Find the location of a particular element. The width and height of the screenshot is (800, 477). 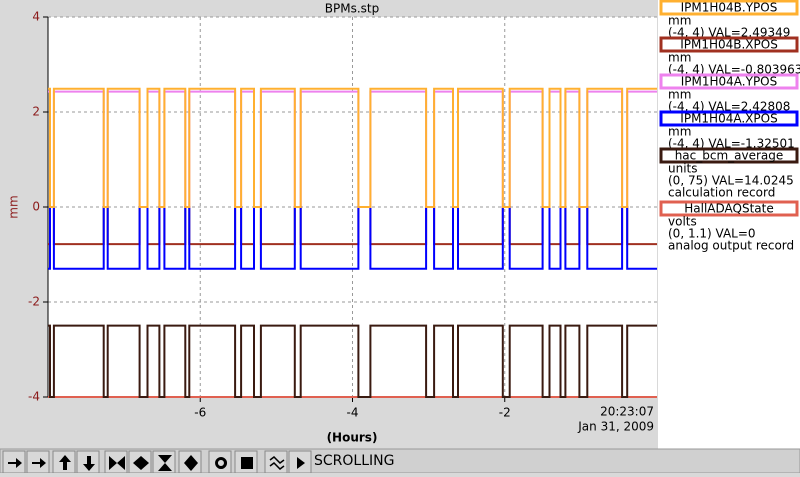

legend-name: IPM1H04B.XPOS is located at coordinates (729, 45).